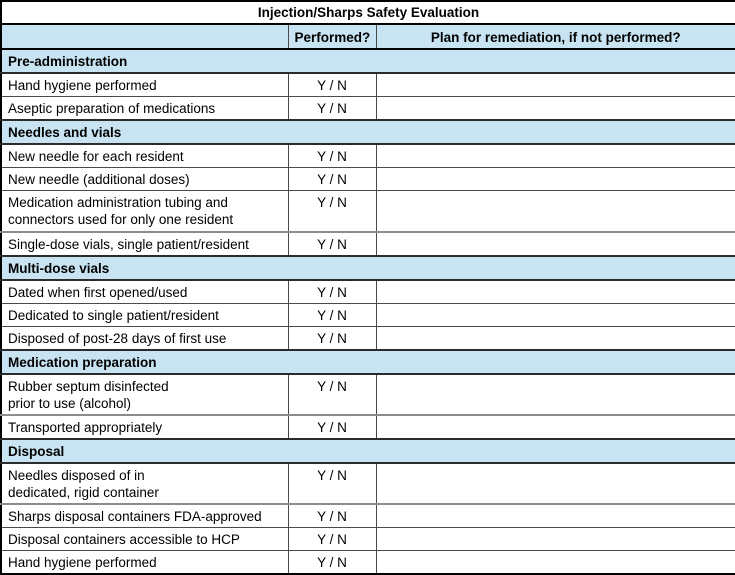  Describe the element at coordinates (332, 36) in the screenshot. I see `column-header-performed: Performed?` at that location.